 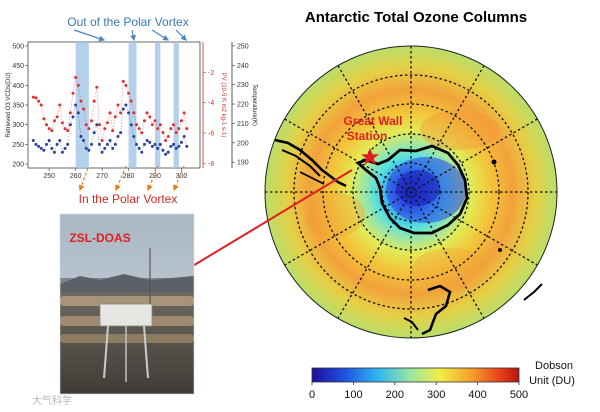 I want to click on temp-tick-label: 210, so click(x=243, y=124).